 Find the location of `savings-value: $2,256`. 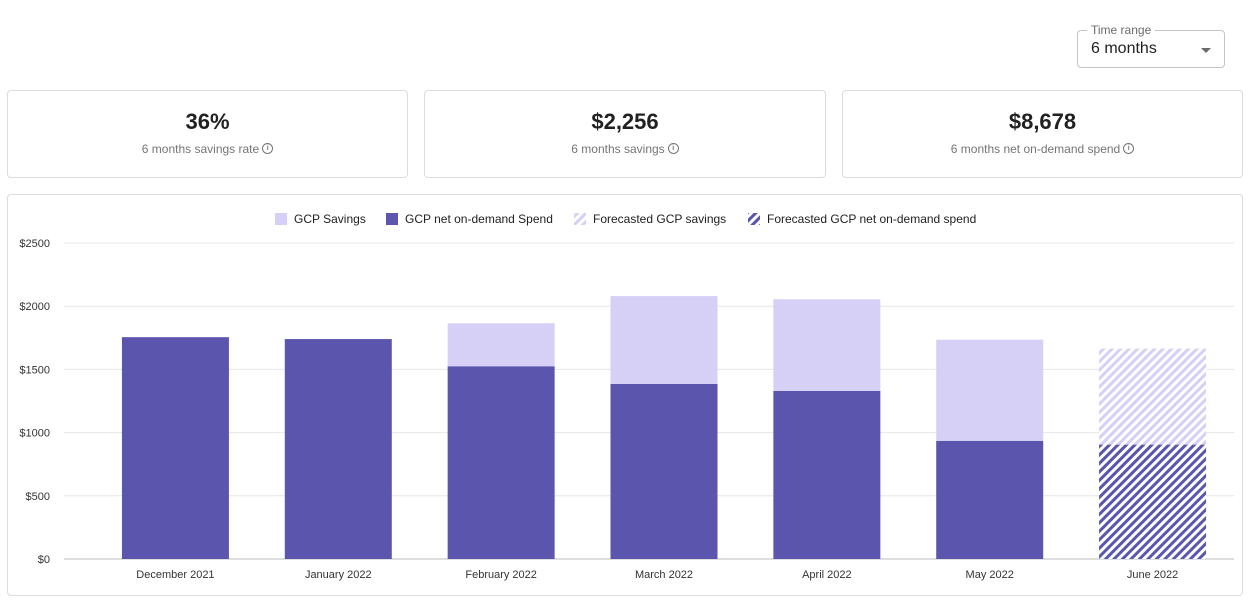

savings-value: $2,256 is located at coordinates (625, 121).